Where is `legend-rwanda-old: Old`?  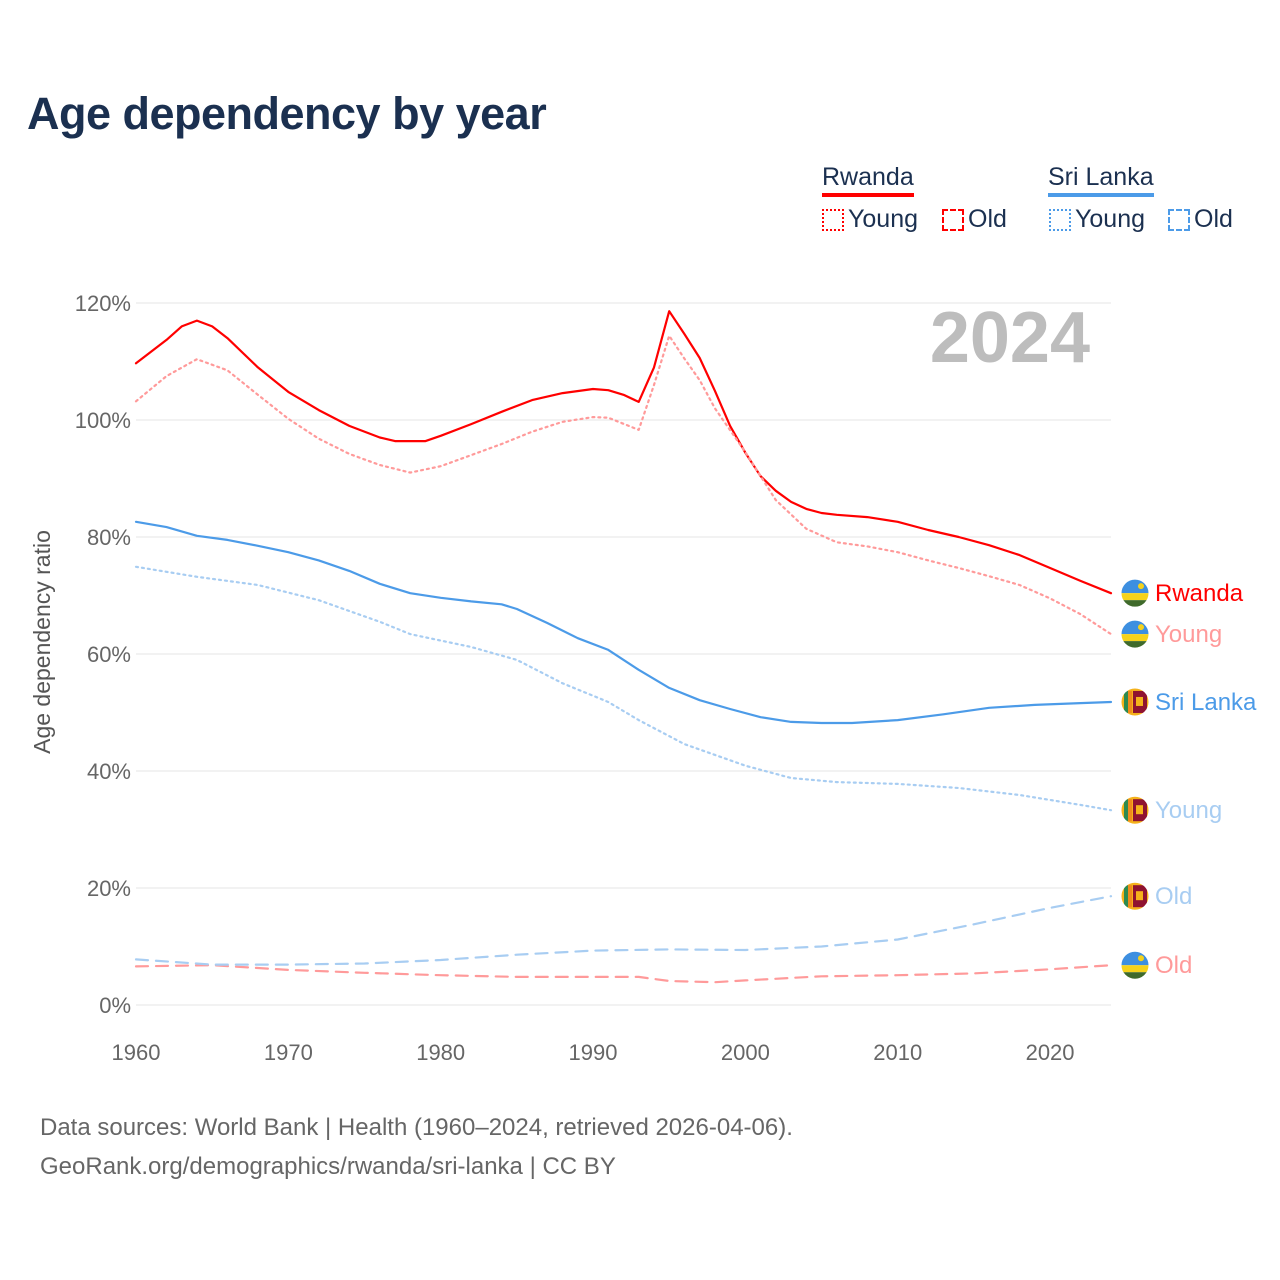
legend-rwanda-old: Old is located at coordinates (974, 219).